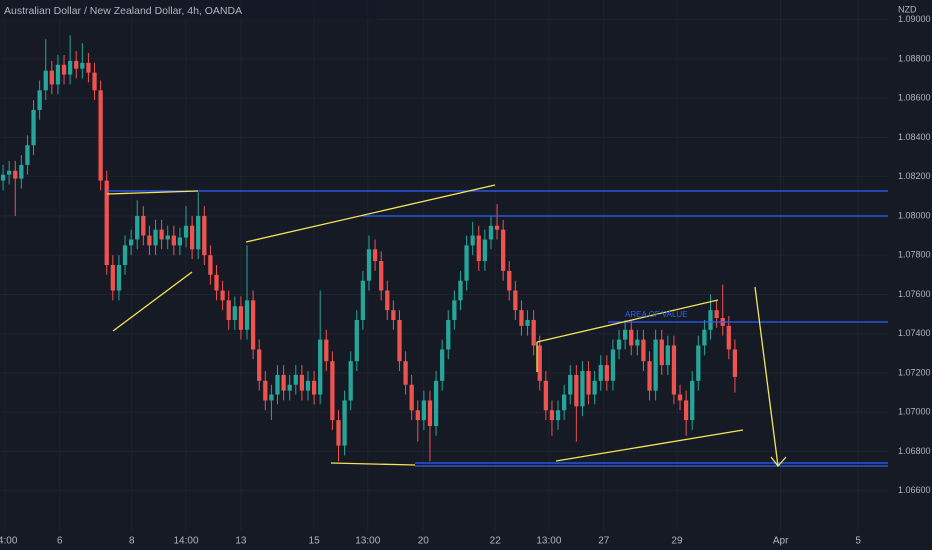  I want to click on x-tick-label: 27, so click(604, 541).